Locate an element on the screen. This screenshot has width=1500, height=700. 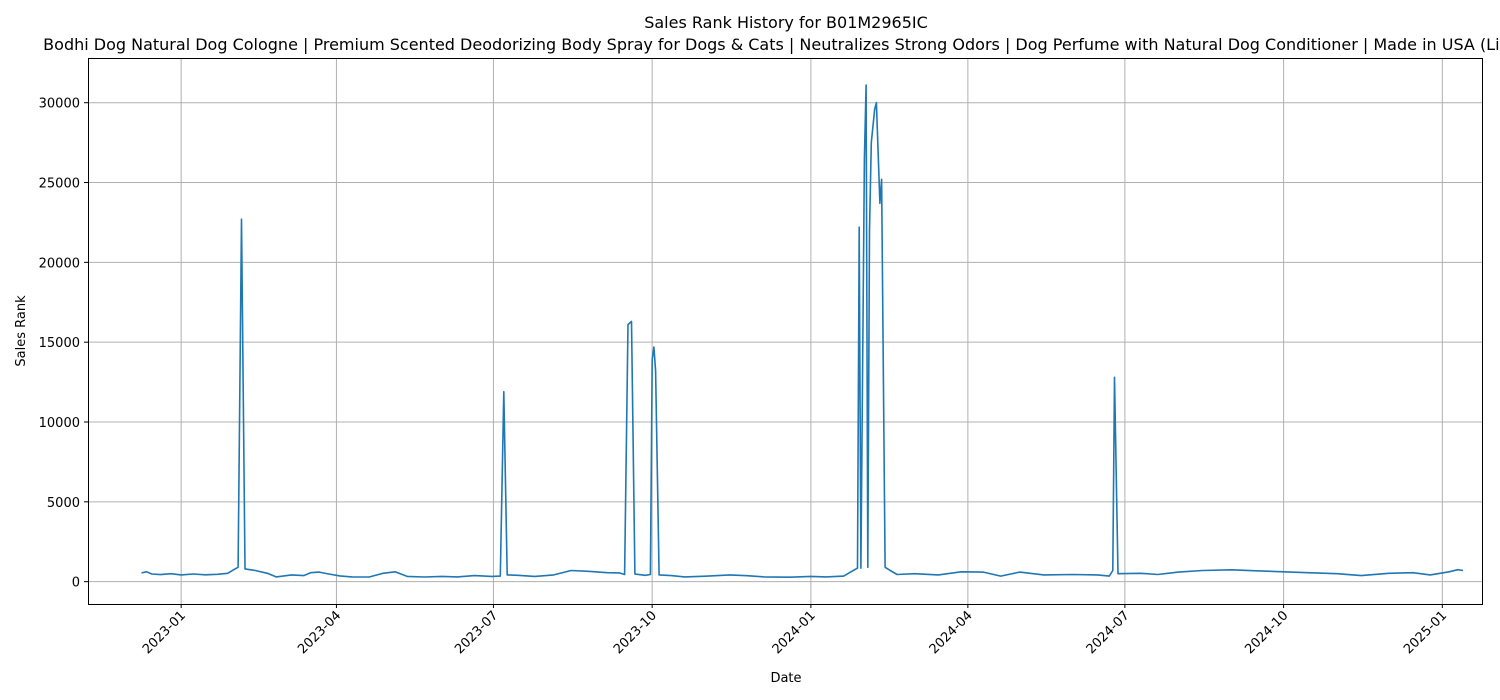
x-tick-label: 2023-10 is located at coordinates (635, 632).